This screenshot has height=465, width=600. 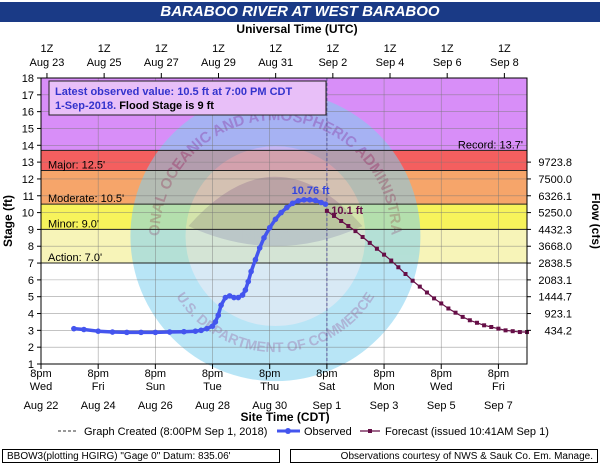 I want to click on site-tick-day: Wed, so click(x=41, y=387).